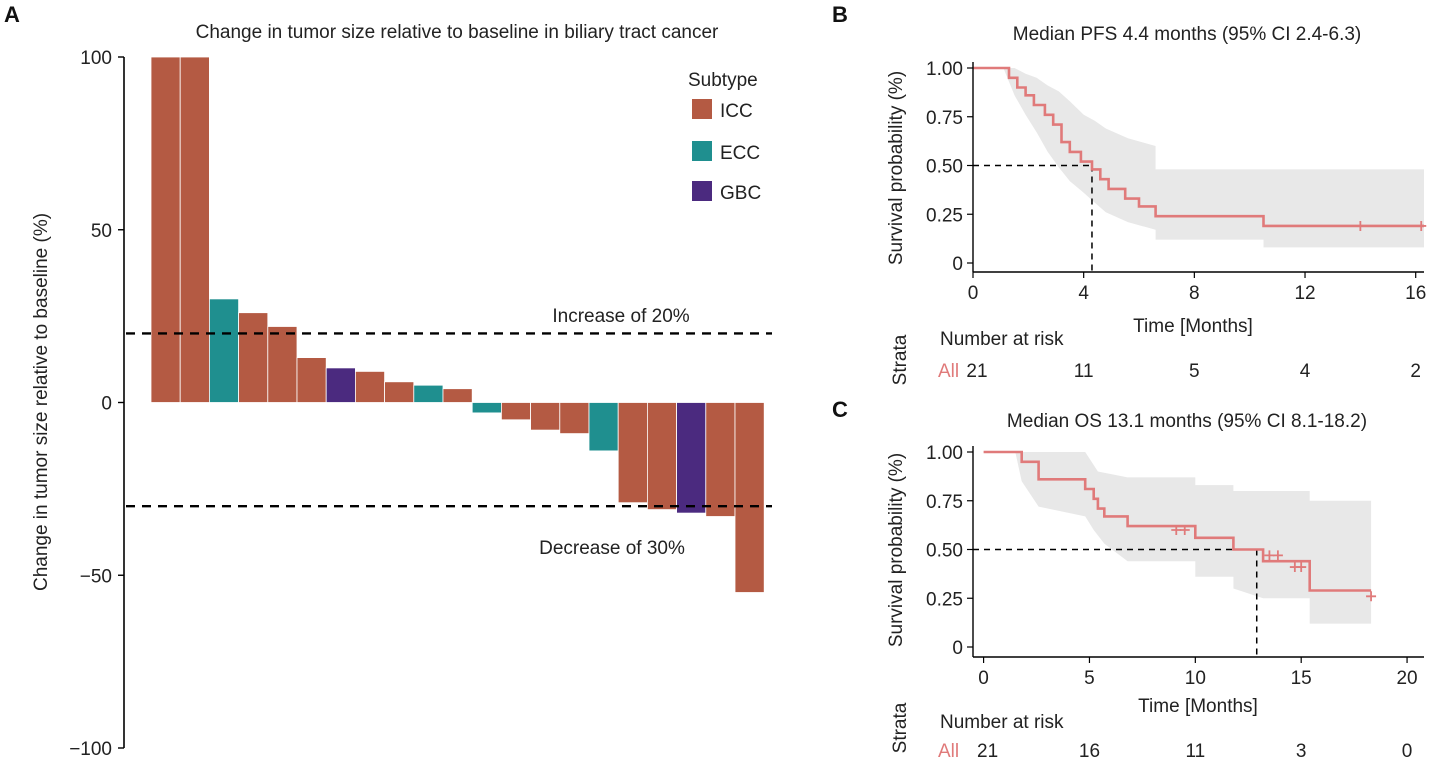  I want to click on panel-label-c: C, so click(840, 409).